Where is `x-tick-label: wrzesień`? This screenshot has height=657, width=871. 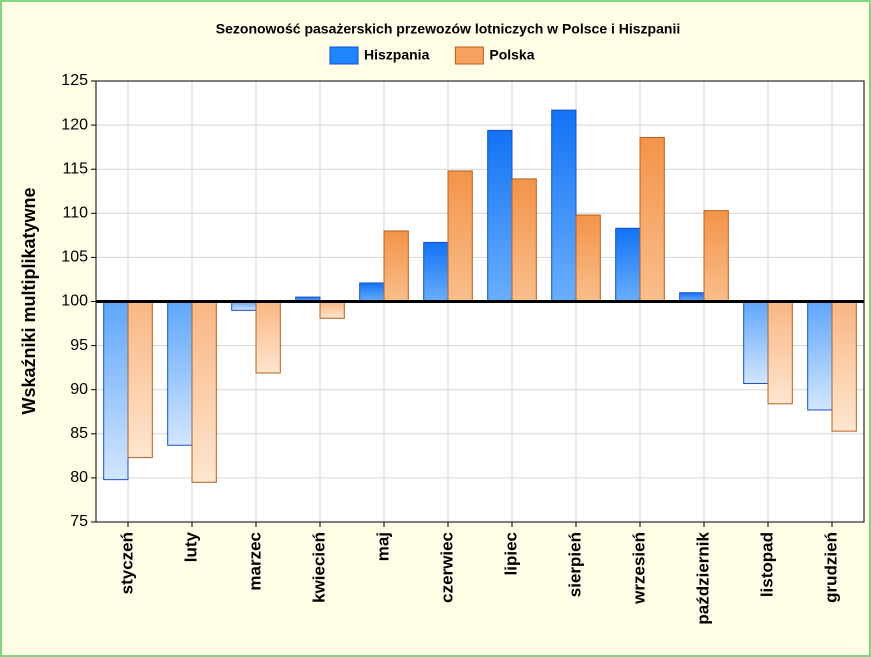 x-tick-label: wrzesień is located at coordinates (638, 568).